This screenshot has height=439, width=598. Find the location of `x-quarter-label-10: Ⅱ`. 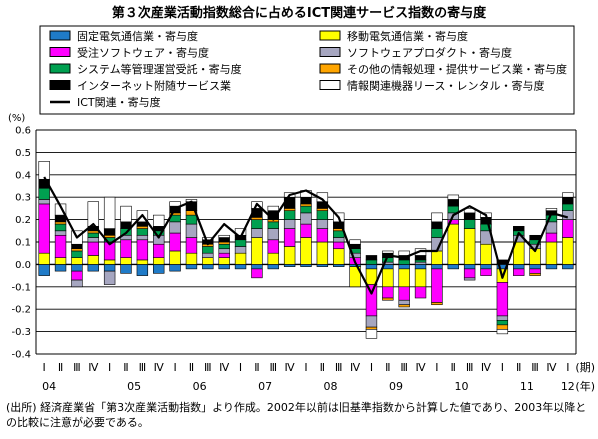

x-quarter-label-10: Ⅱ is located at coordinates (191, 367).